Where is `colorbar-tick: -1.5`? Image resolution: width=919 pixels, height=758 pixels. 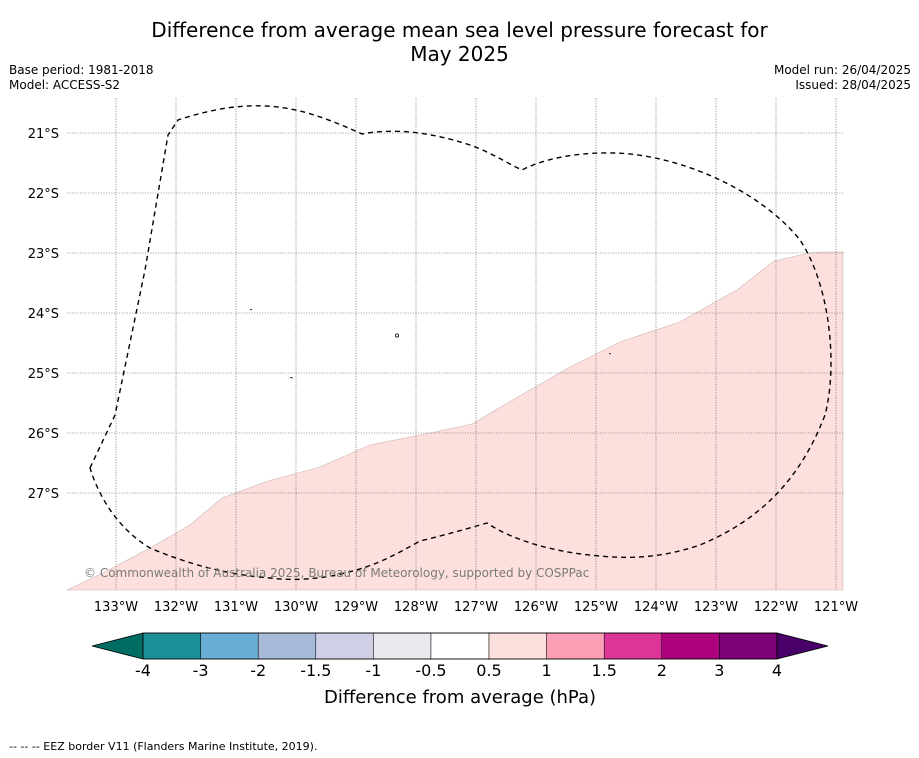
colorbar-tick: -1.5 is located at coordinates (315, 670).